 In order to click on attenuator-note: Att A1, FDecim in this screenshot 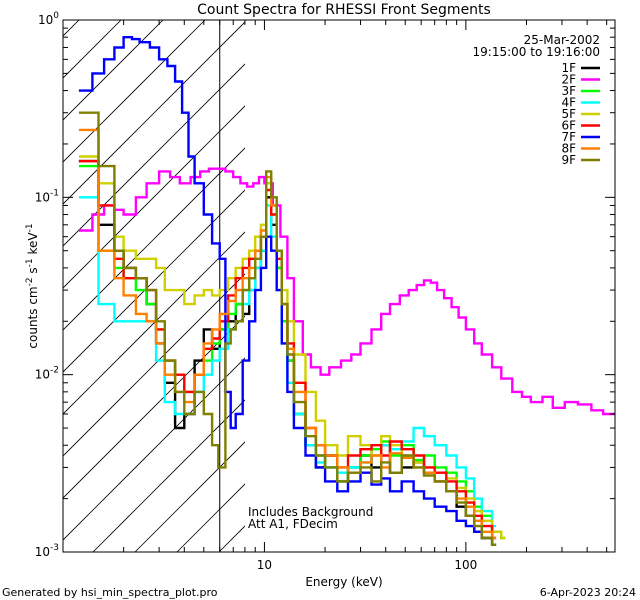, I will do `click(293, 524)`.